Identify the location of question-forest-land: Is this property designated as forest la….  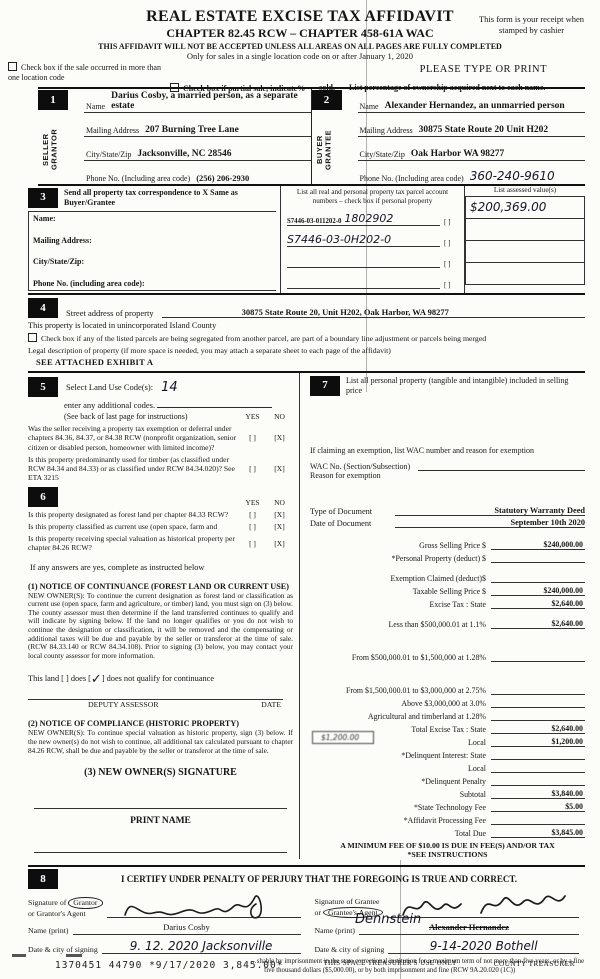
(128, 514).